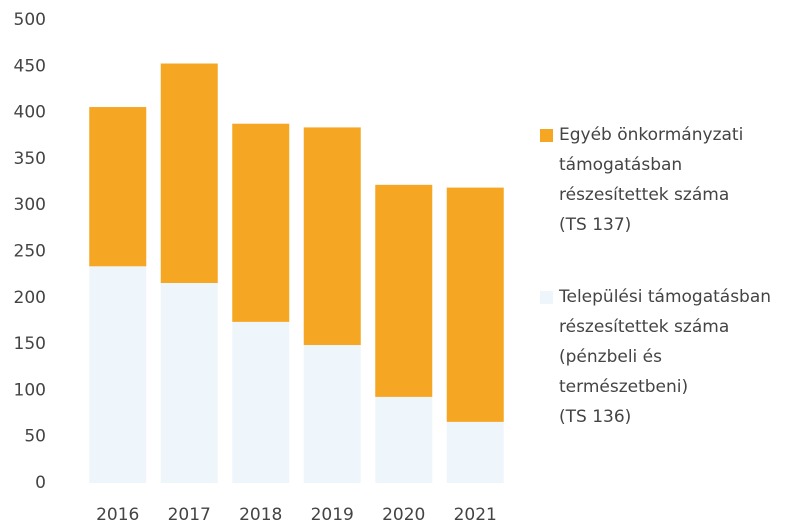 This screenshot has width=802, height=523. Describe the element at coordinates (30, 66) in the screenshot. I see `y-tick-label: 450` at that location.